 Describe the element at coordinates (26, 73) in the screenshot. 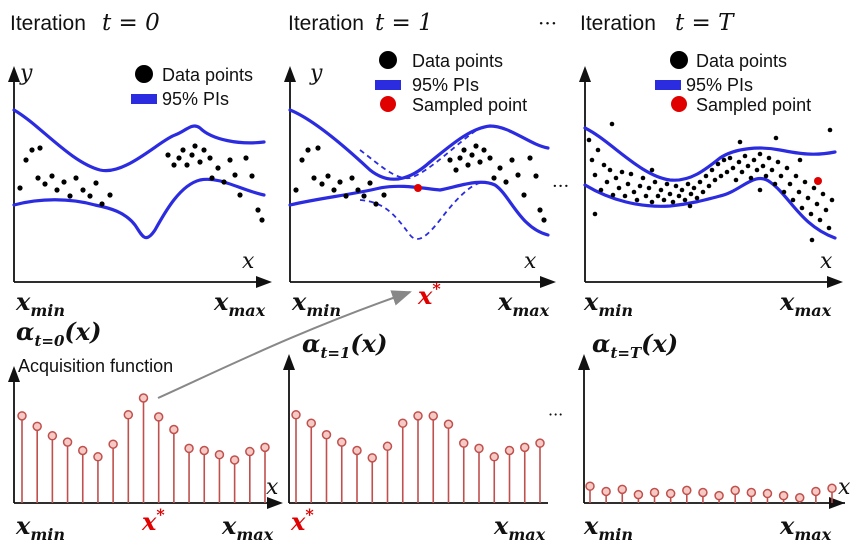

I see `y-label-1: y` at that location.